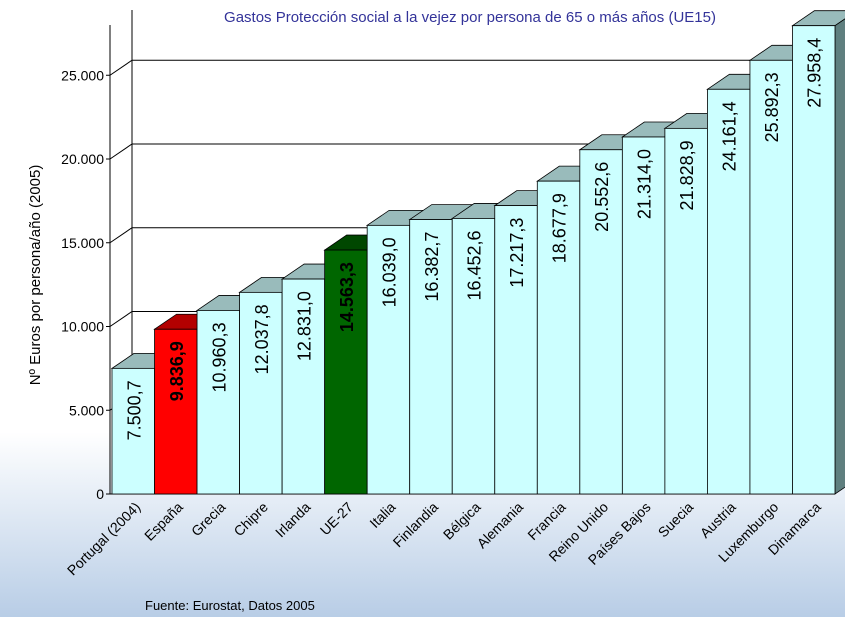  I want to click on value-label: 25.892,3, so click(772, 107).